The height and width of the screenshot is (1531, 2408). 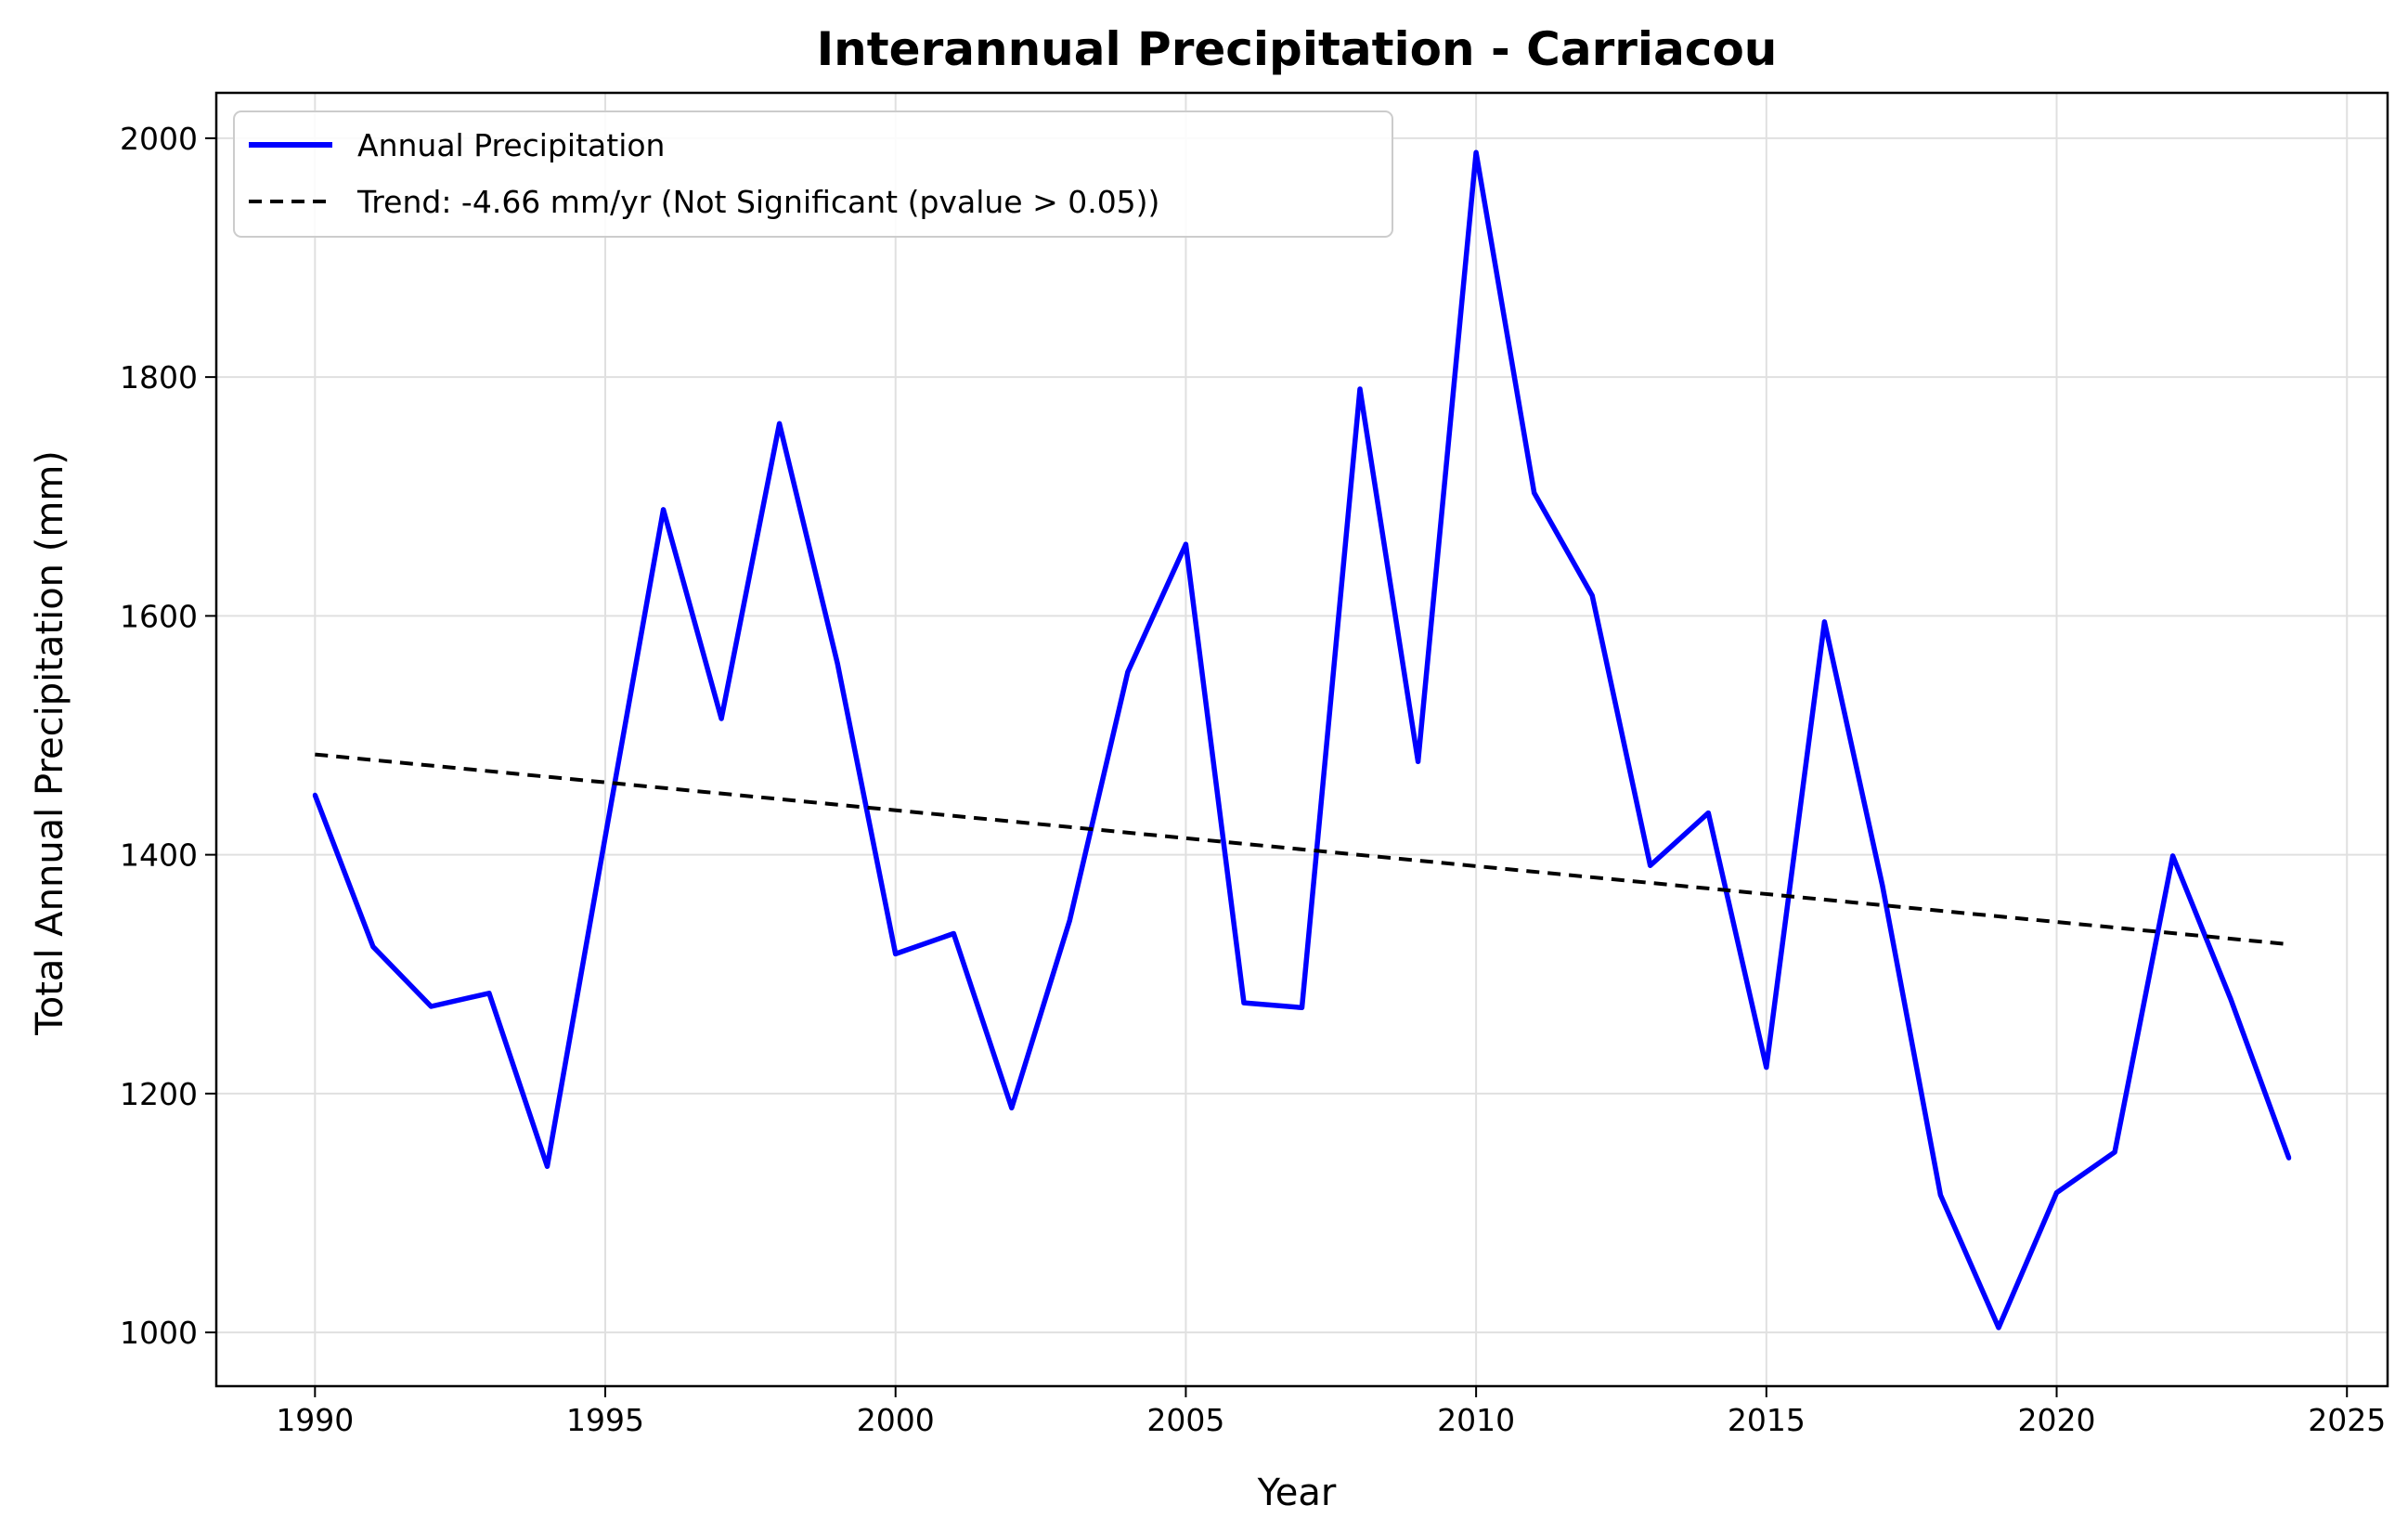 I want to click on y-tick-label: 1600, so click(x=159, y=616).